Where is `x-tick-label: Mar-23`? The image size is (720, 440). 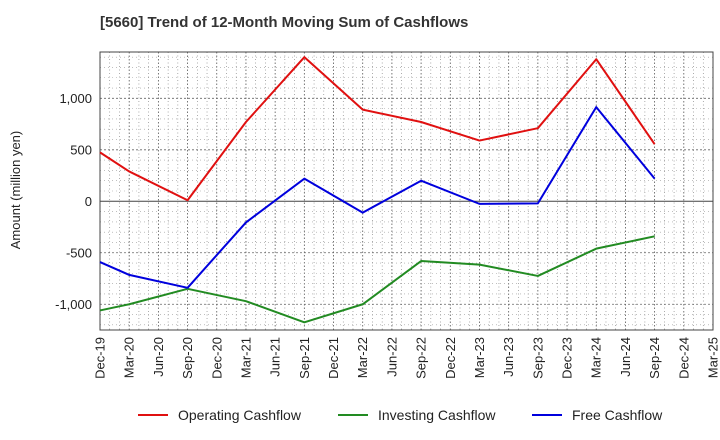 x-tick-label: Mar-23 is located at coordinates (479, 357).